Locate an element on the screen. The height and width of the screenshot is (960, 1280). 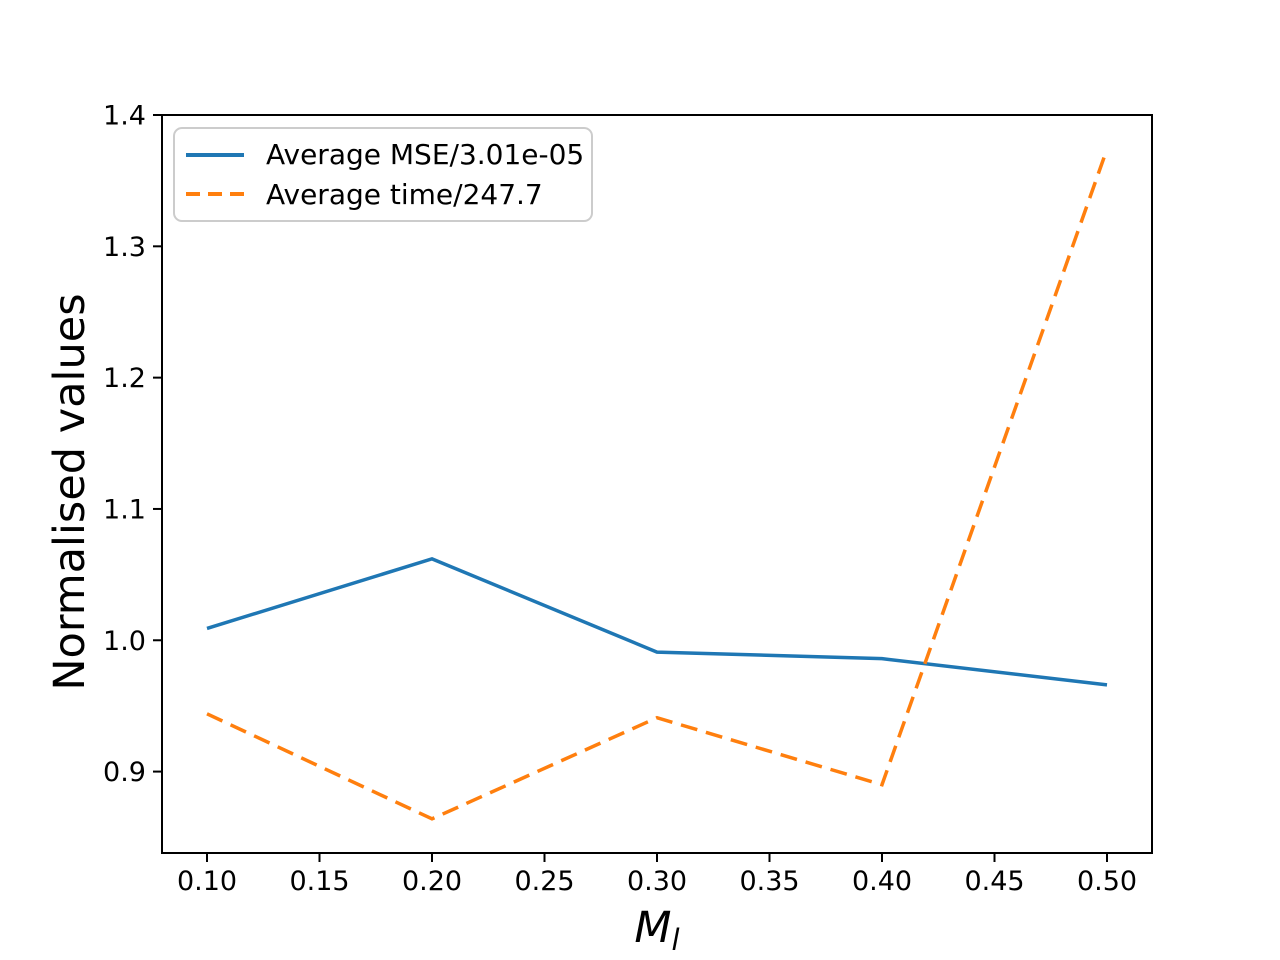
y-tick-label: 1.0 is located at coordinates (124, 641).